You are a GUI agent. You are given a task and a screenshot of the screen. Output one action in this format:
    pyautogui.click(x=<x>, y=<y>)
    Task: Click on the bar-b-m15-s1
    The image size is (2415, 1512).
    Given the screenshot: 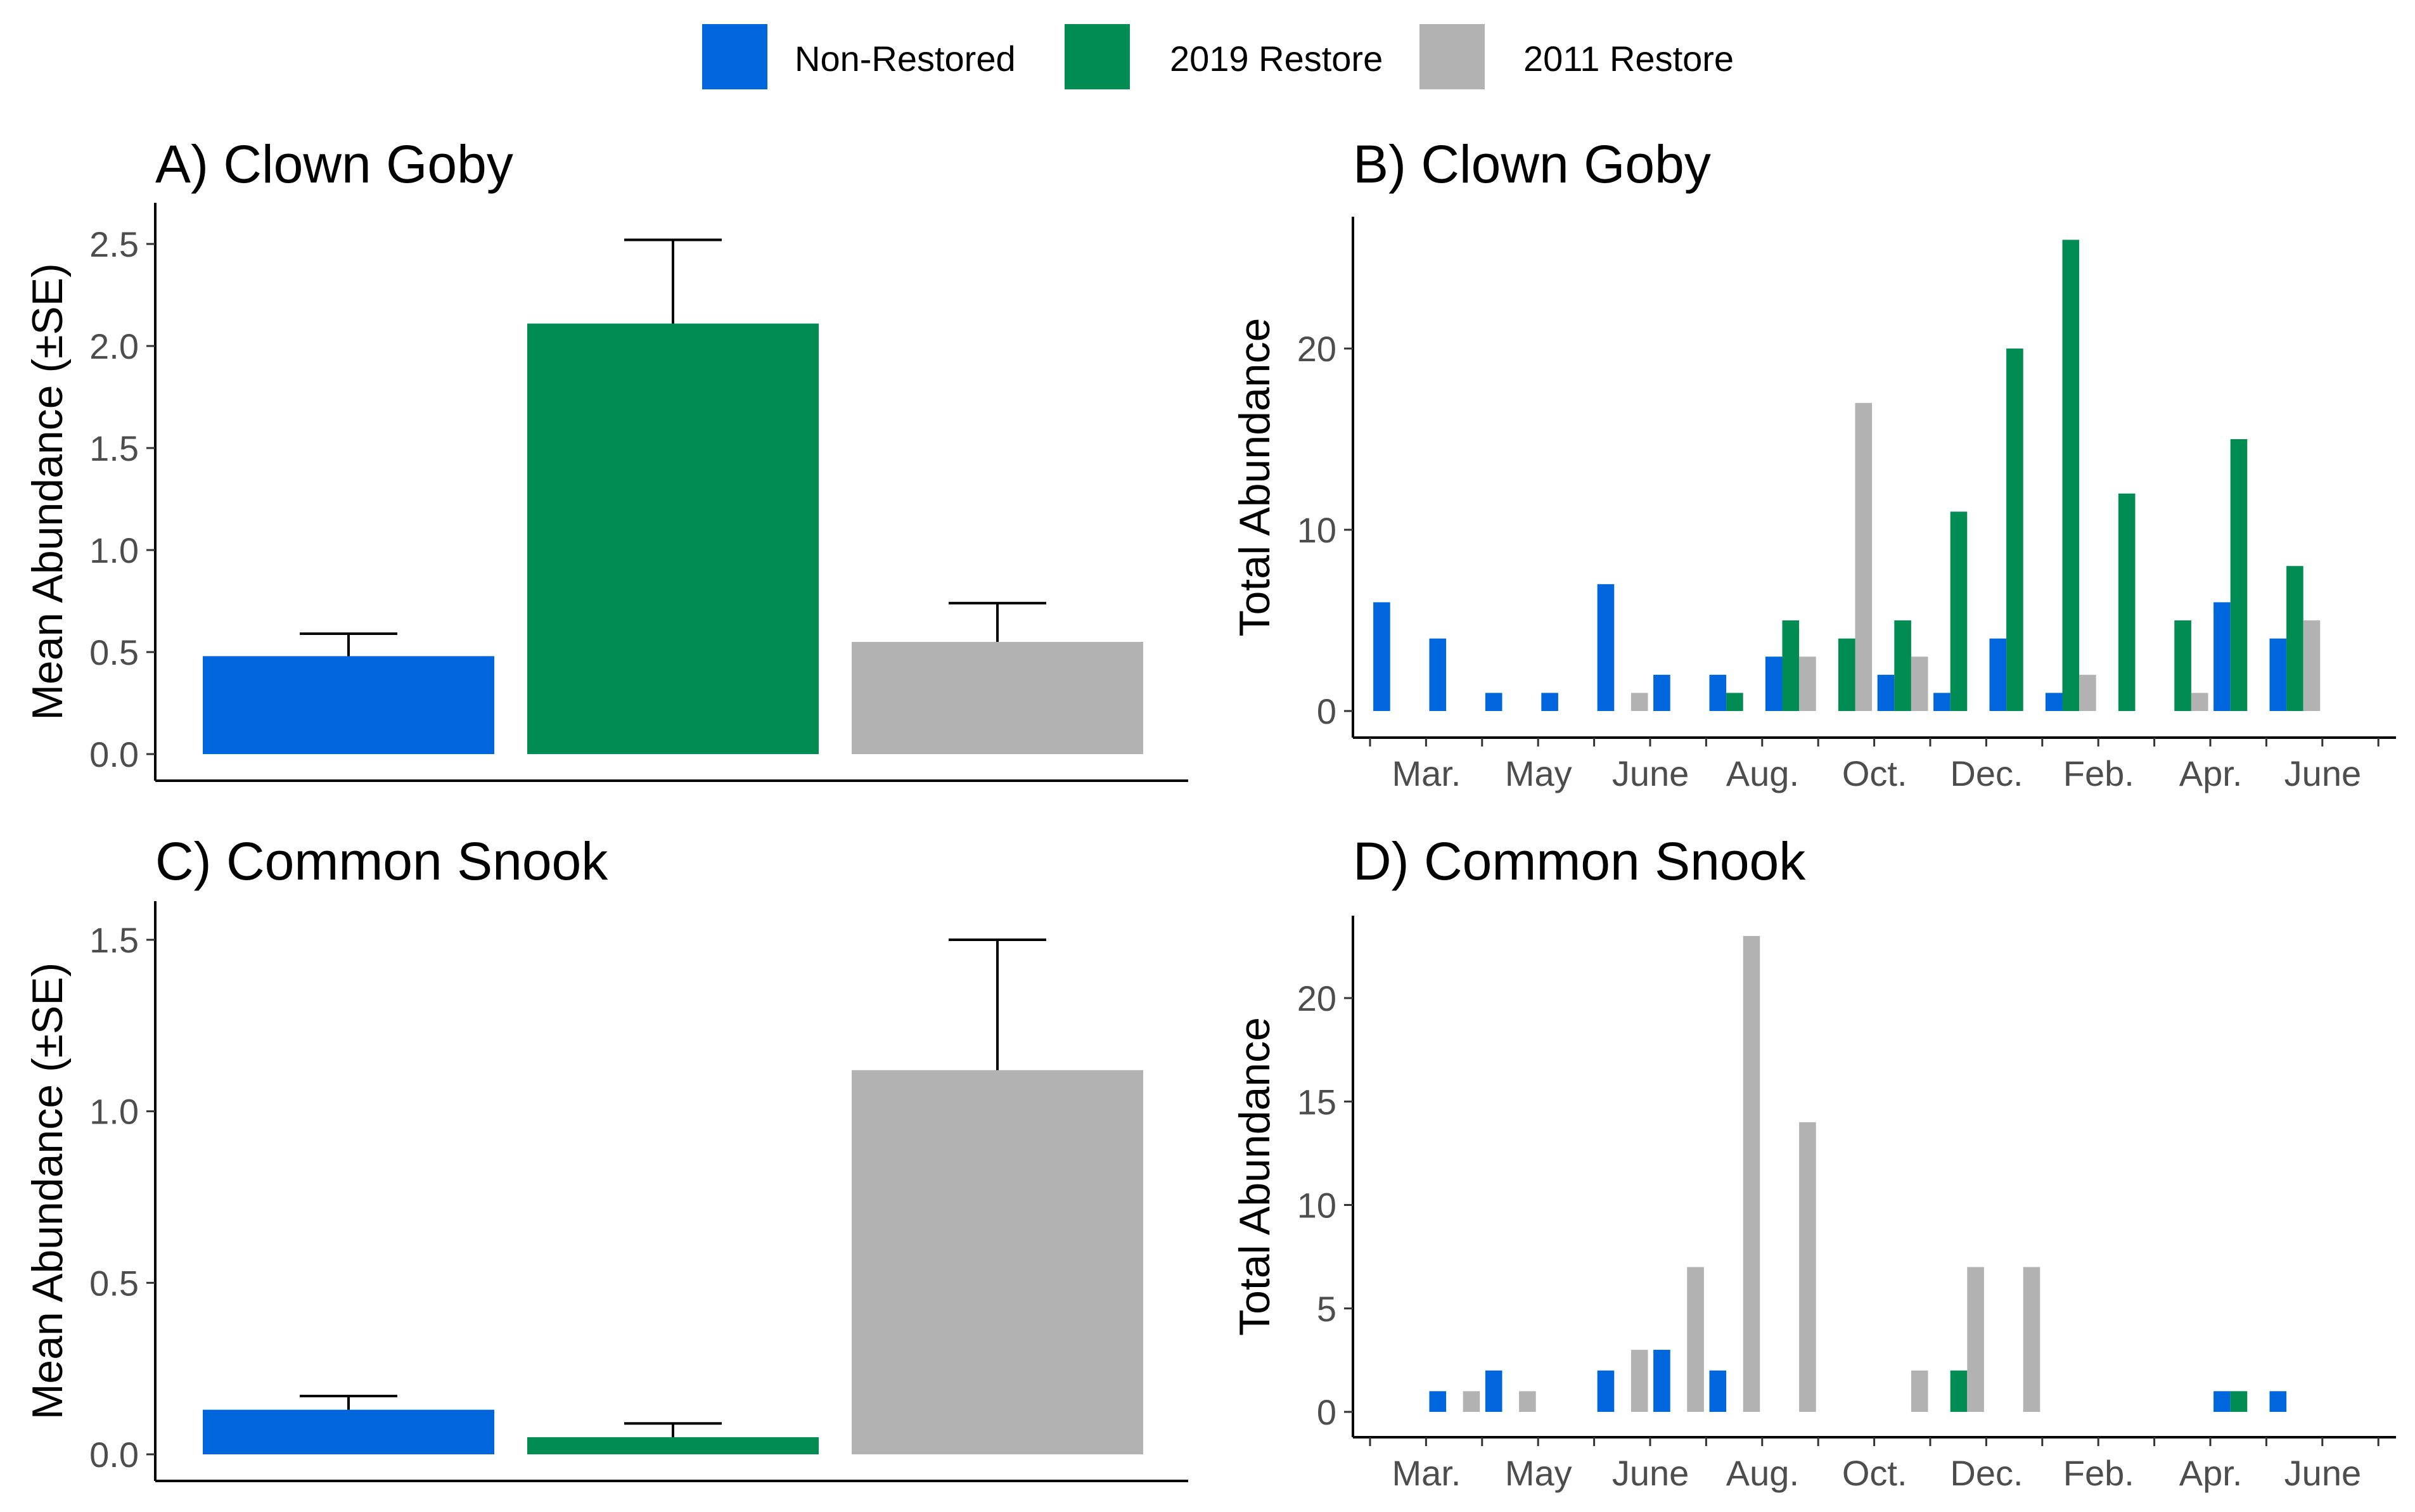 What is the action you would take?
    pyautogui.click(x=2239, y=575)
    